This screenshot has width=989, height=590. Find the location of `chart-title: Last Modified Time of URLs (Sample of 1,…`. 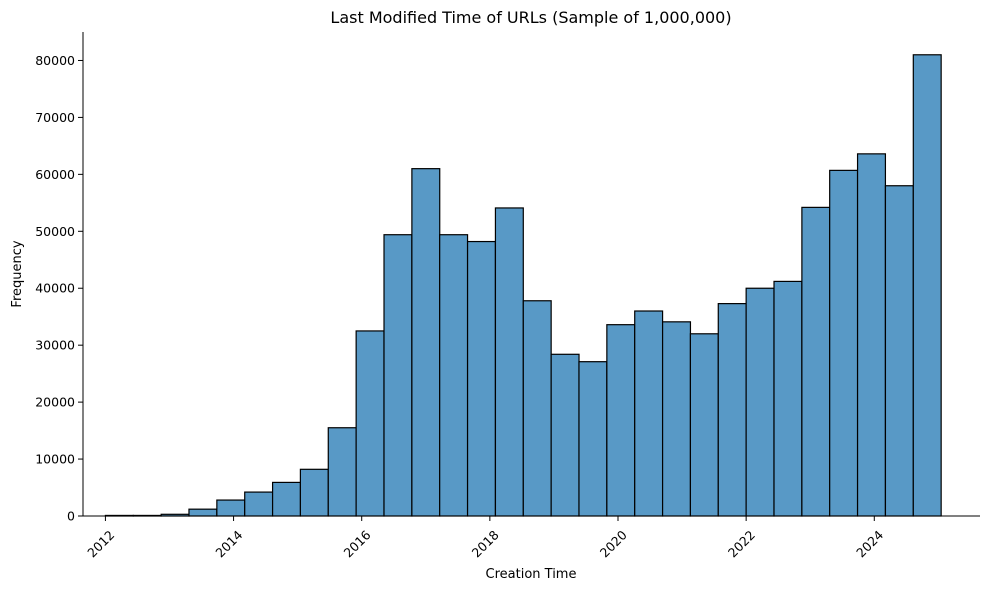

chart-title: Last Modified Time of URLs (Sample of 1,… is located at coordinates (530, 17).